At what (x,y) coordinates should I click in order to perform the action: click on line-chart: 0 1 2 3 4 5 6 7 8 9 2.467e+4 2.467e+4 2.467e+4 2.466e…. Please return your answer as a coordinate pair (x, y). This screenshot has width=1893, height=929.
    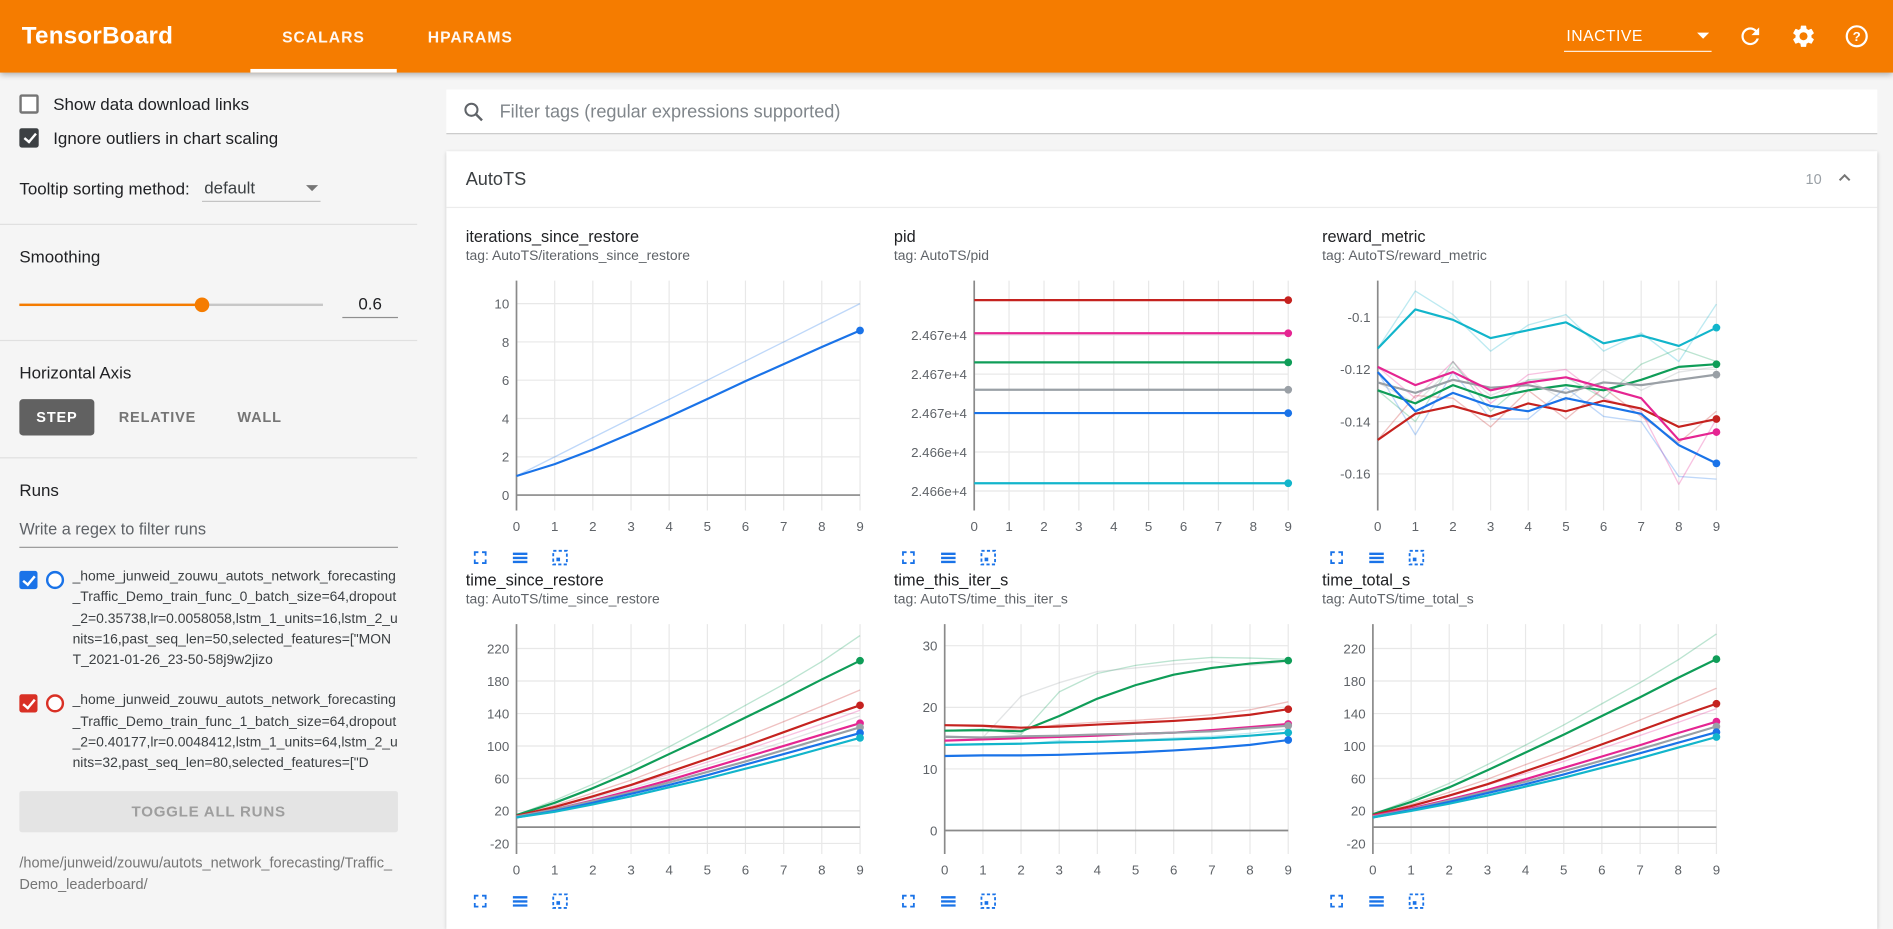
    Looking at the image, I should click on (1096, 407).